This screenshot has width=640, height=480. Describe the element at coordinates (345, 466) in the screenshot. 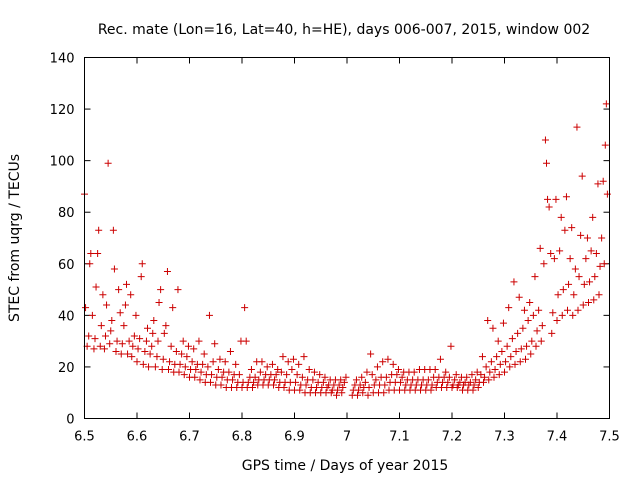

I see `x-axis-label: GPS time / Days of year 2015` at that location.